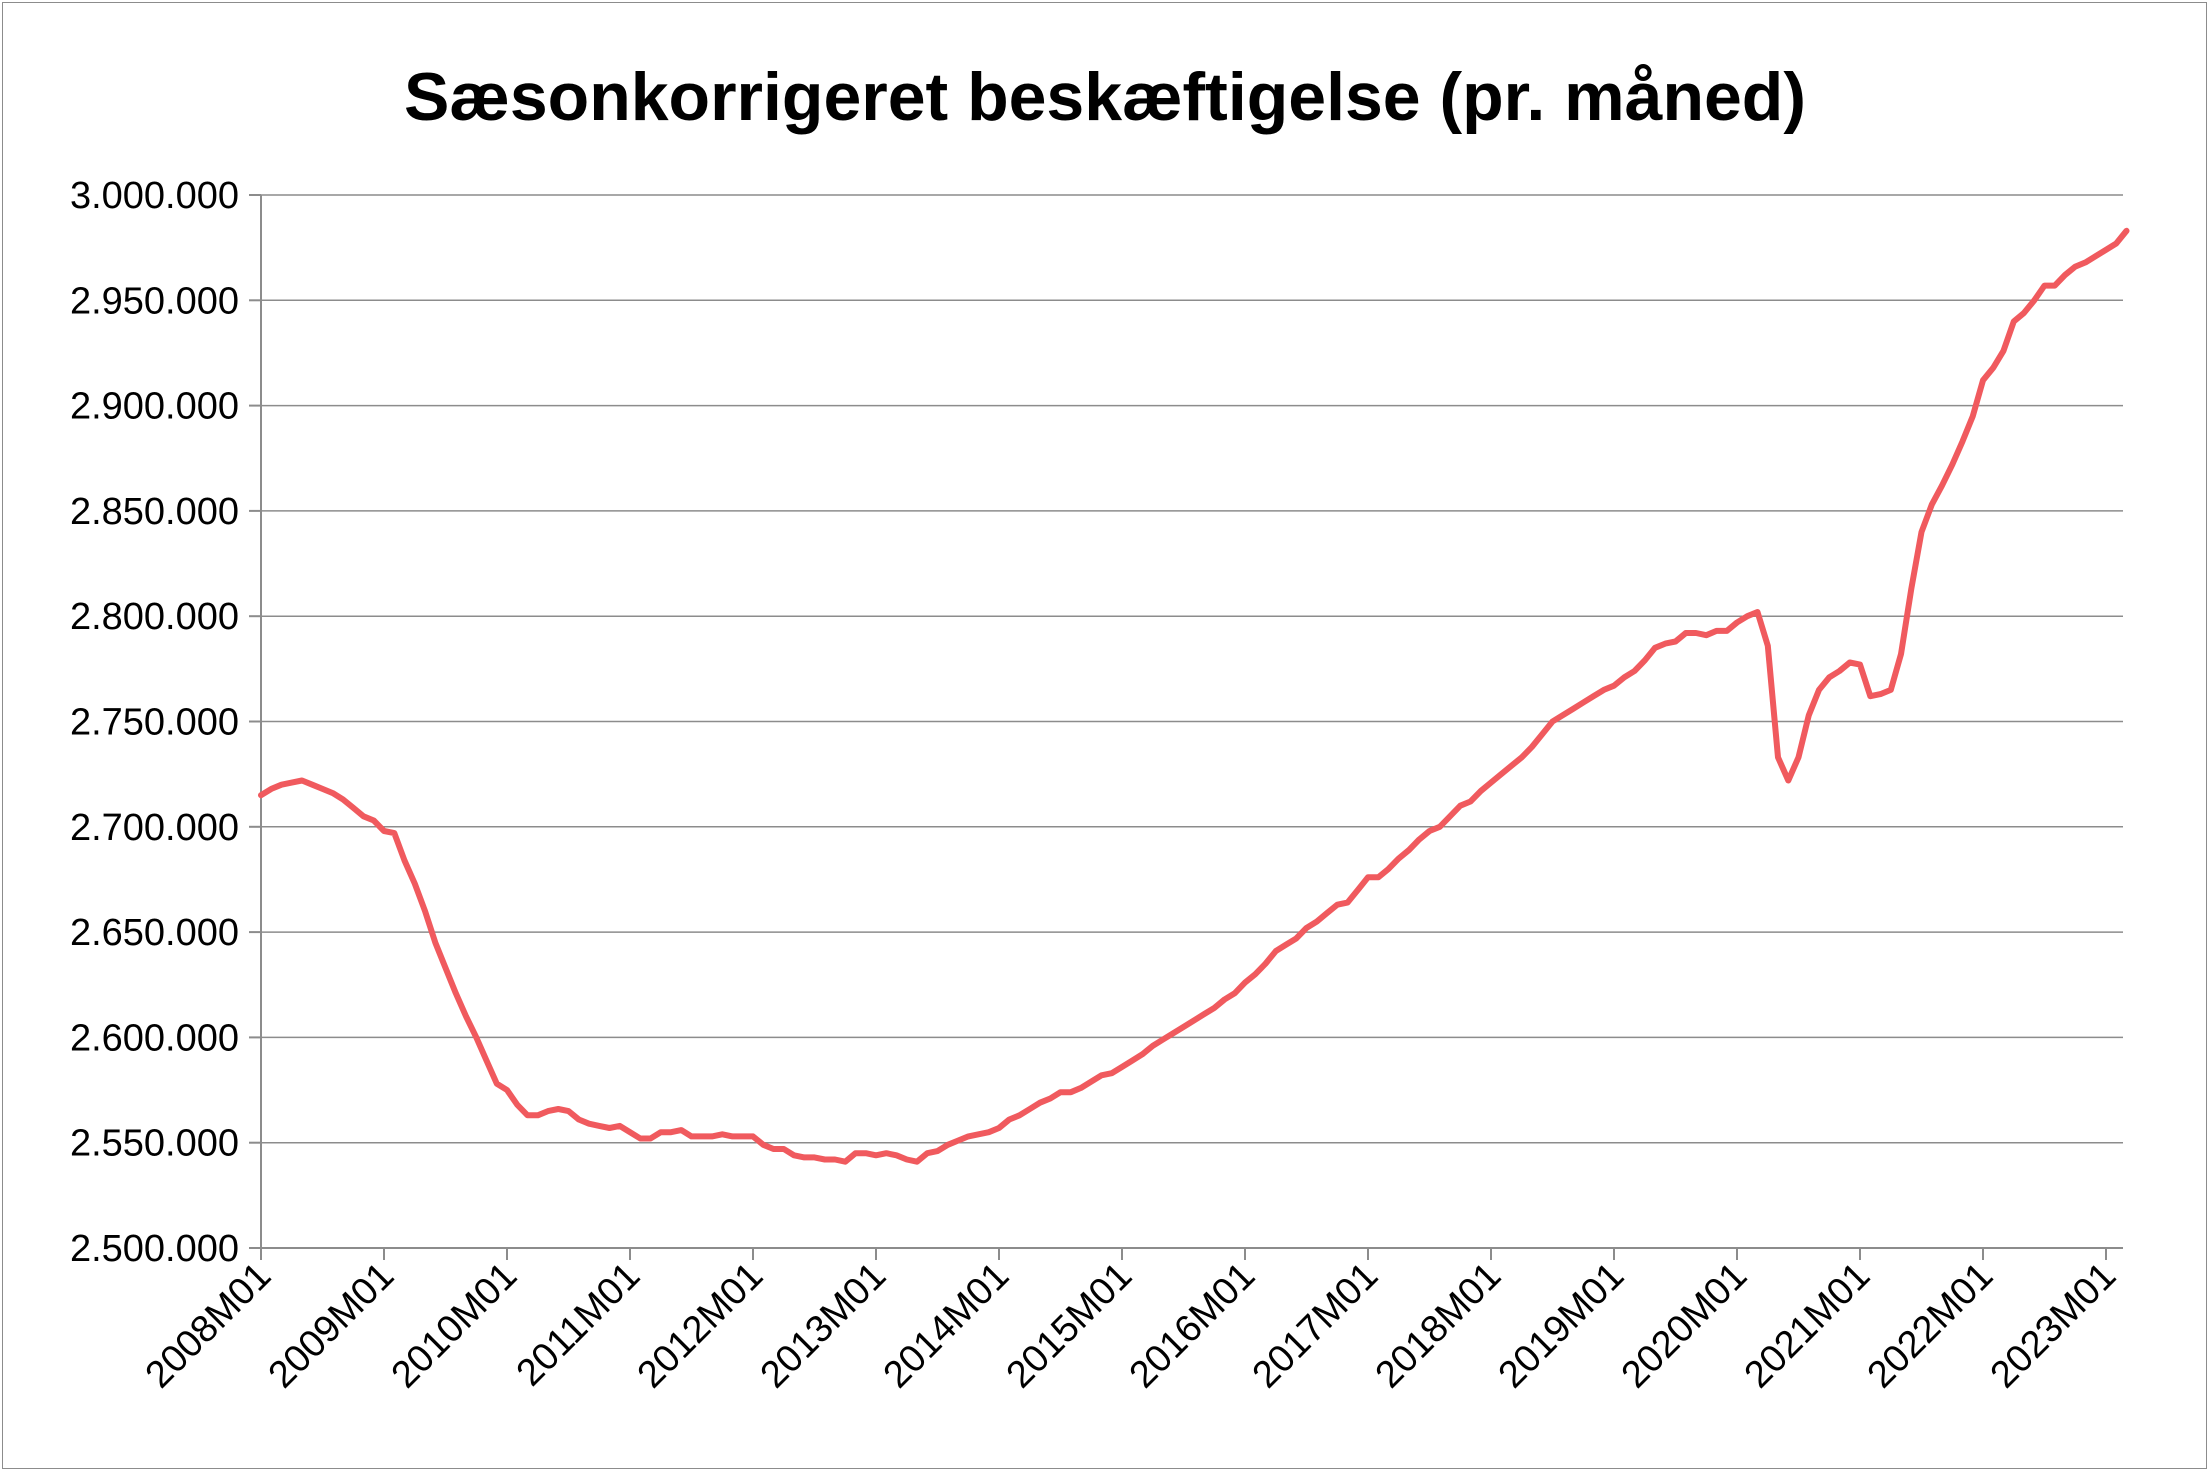 The width and height of the screenshot is (2209, 1471). I want to click on x-tick-label: 2018M01, so click(1439, 1326).